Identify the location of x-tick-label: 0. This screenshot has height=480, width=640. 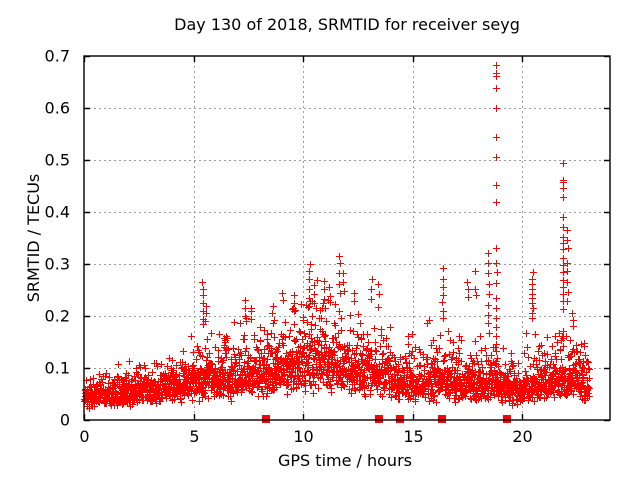
(84, 436).